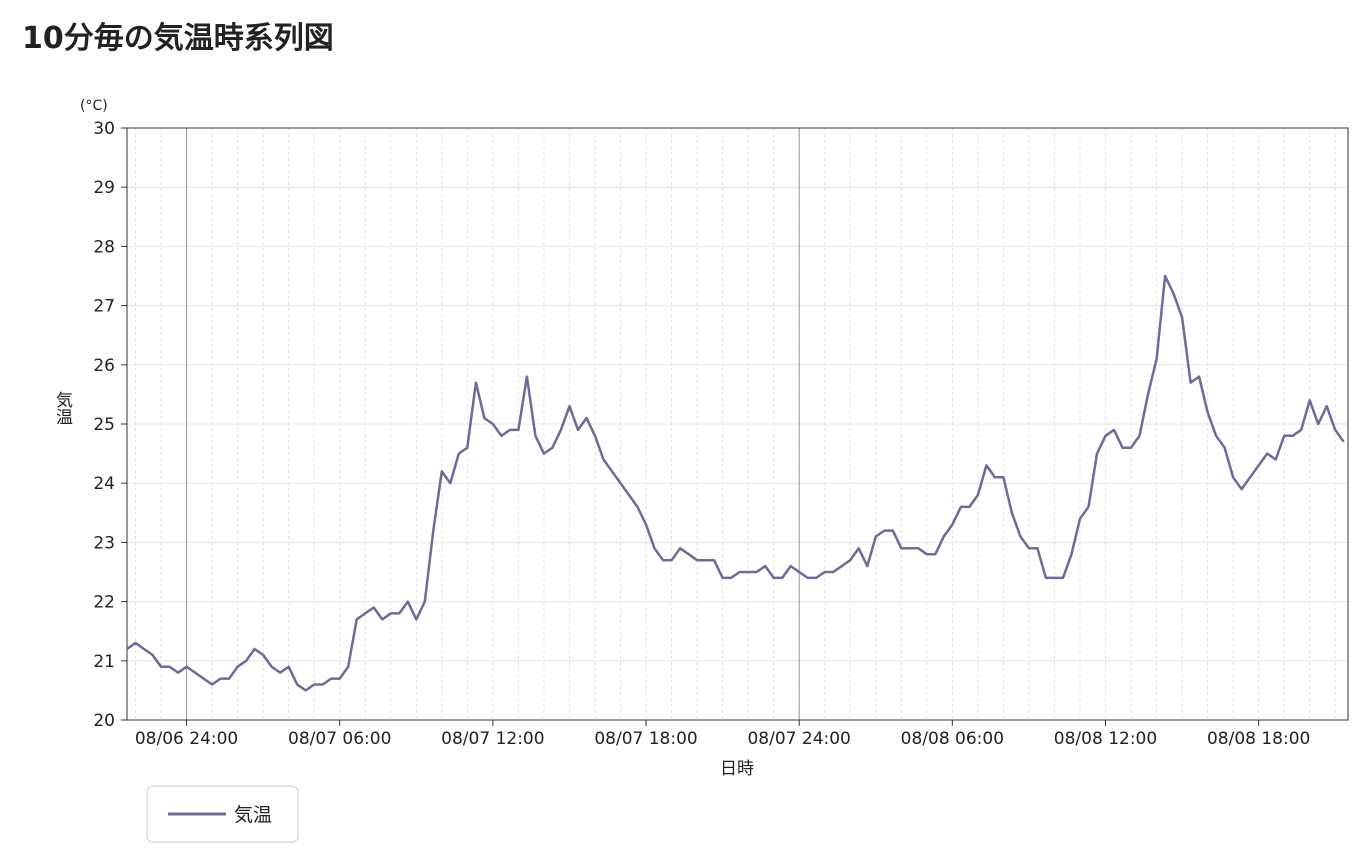  I want to click on x-axis-label: 日時, so click(737, 769).